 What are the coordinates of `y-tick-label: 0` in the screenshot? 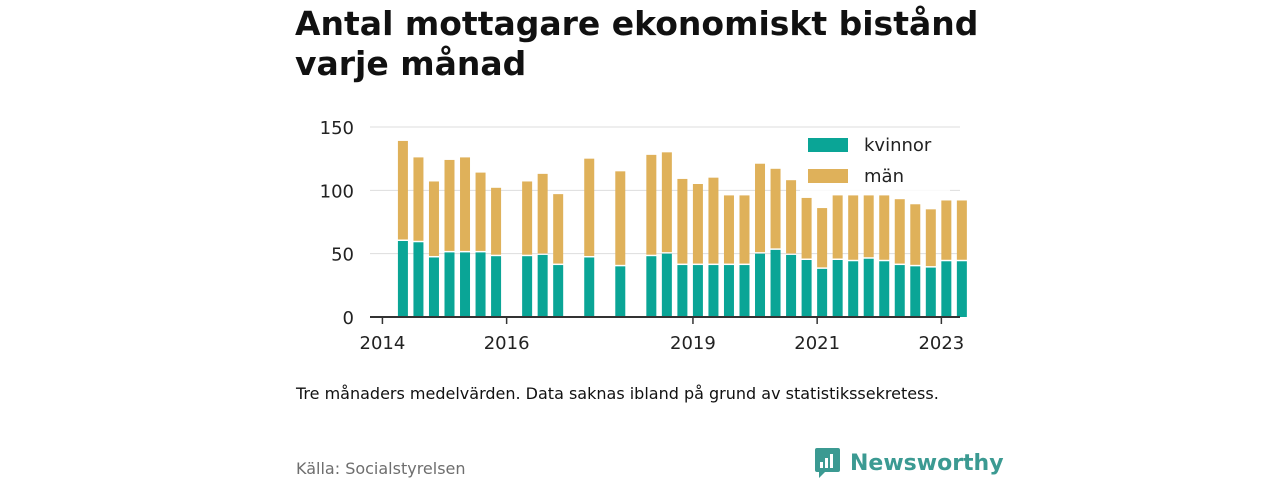 It's located at (348, 318).